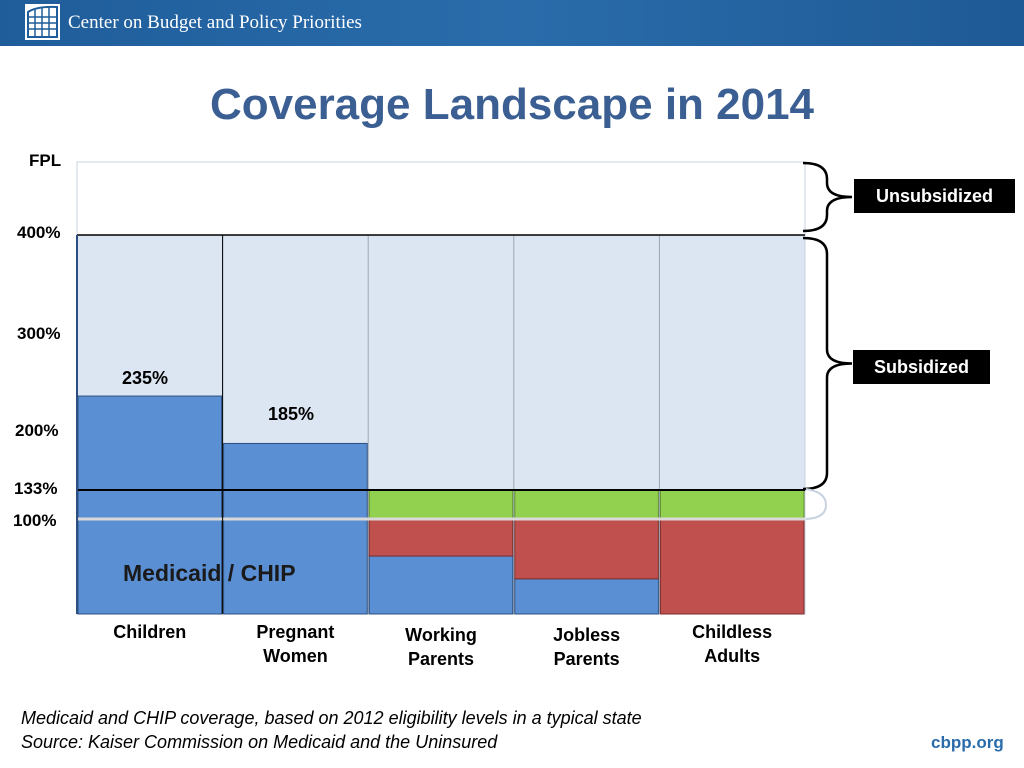 The height and width of the screenshot is (768, 1024). I want to click on x-tick-label: Childless, so click(732, 632).